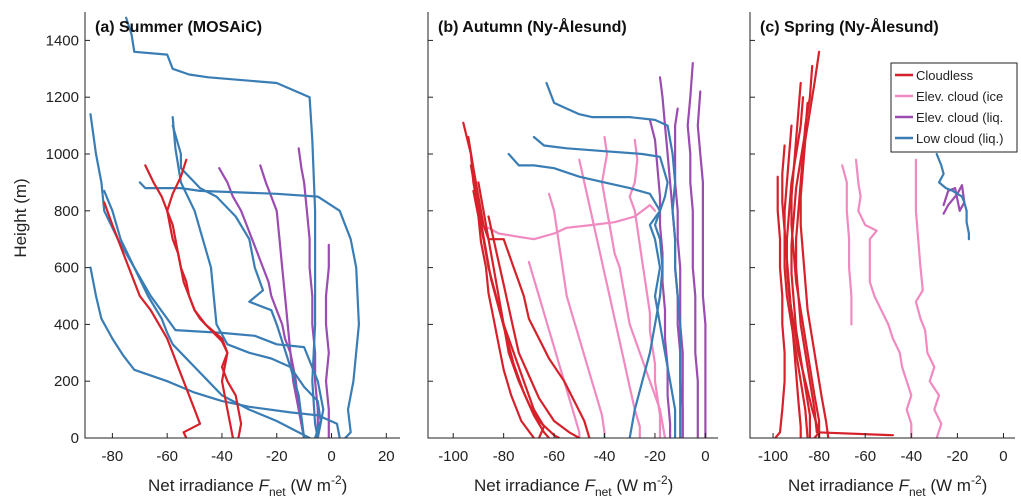  I want to click on x-tick-label-c: -60, so click(865, 456).